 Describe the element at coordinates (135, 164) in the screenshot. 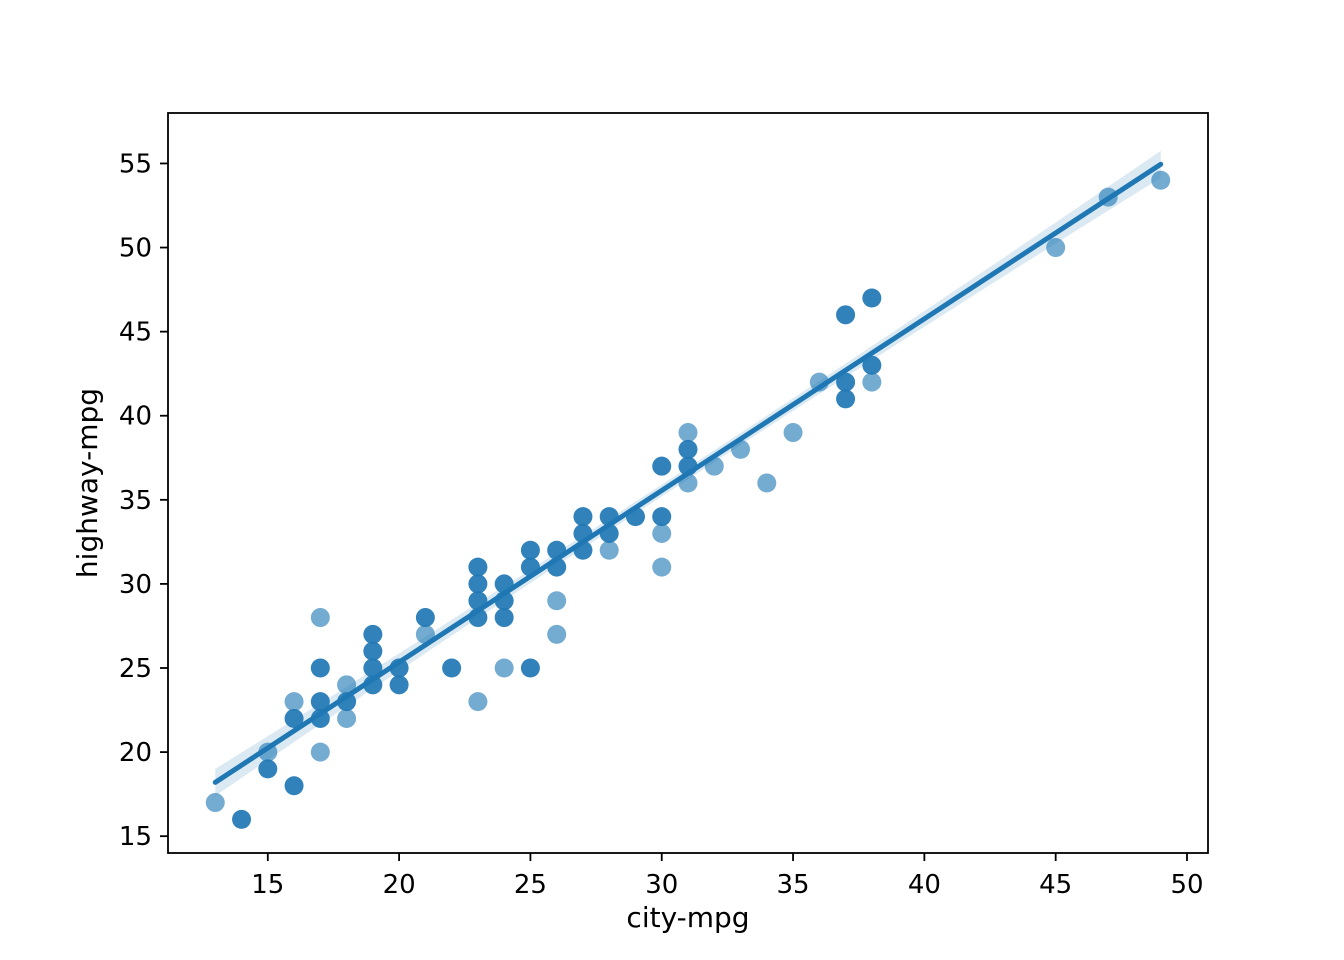

I see `y-tick-label: 55` at that location.